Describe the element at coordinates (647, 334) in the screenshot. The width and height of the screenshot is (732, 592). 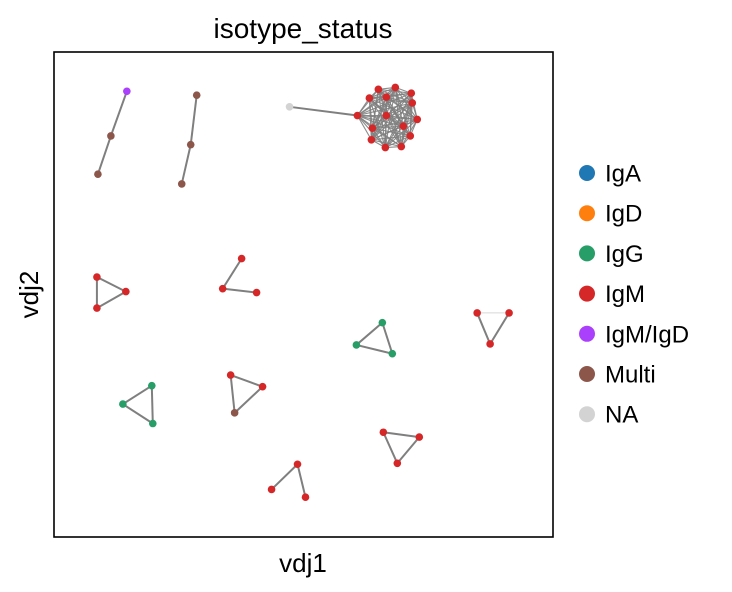
I see `legend-label: IgM/IgD` at that location.